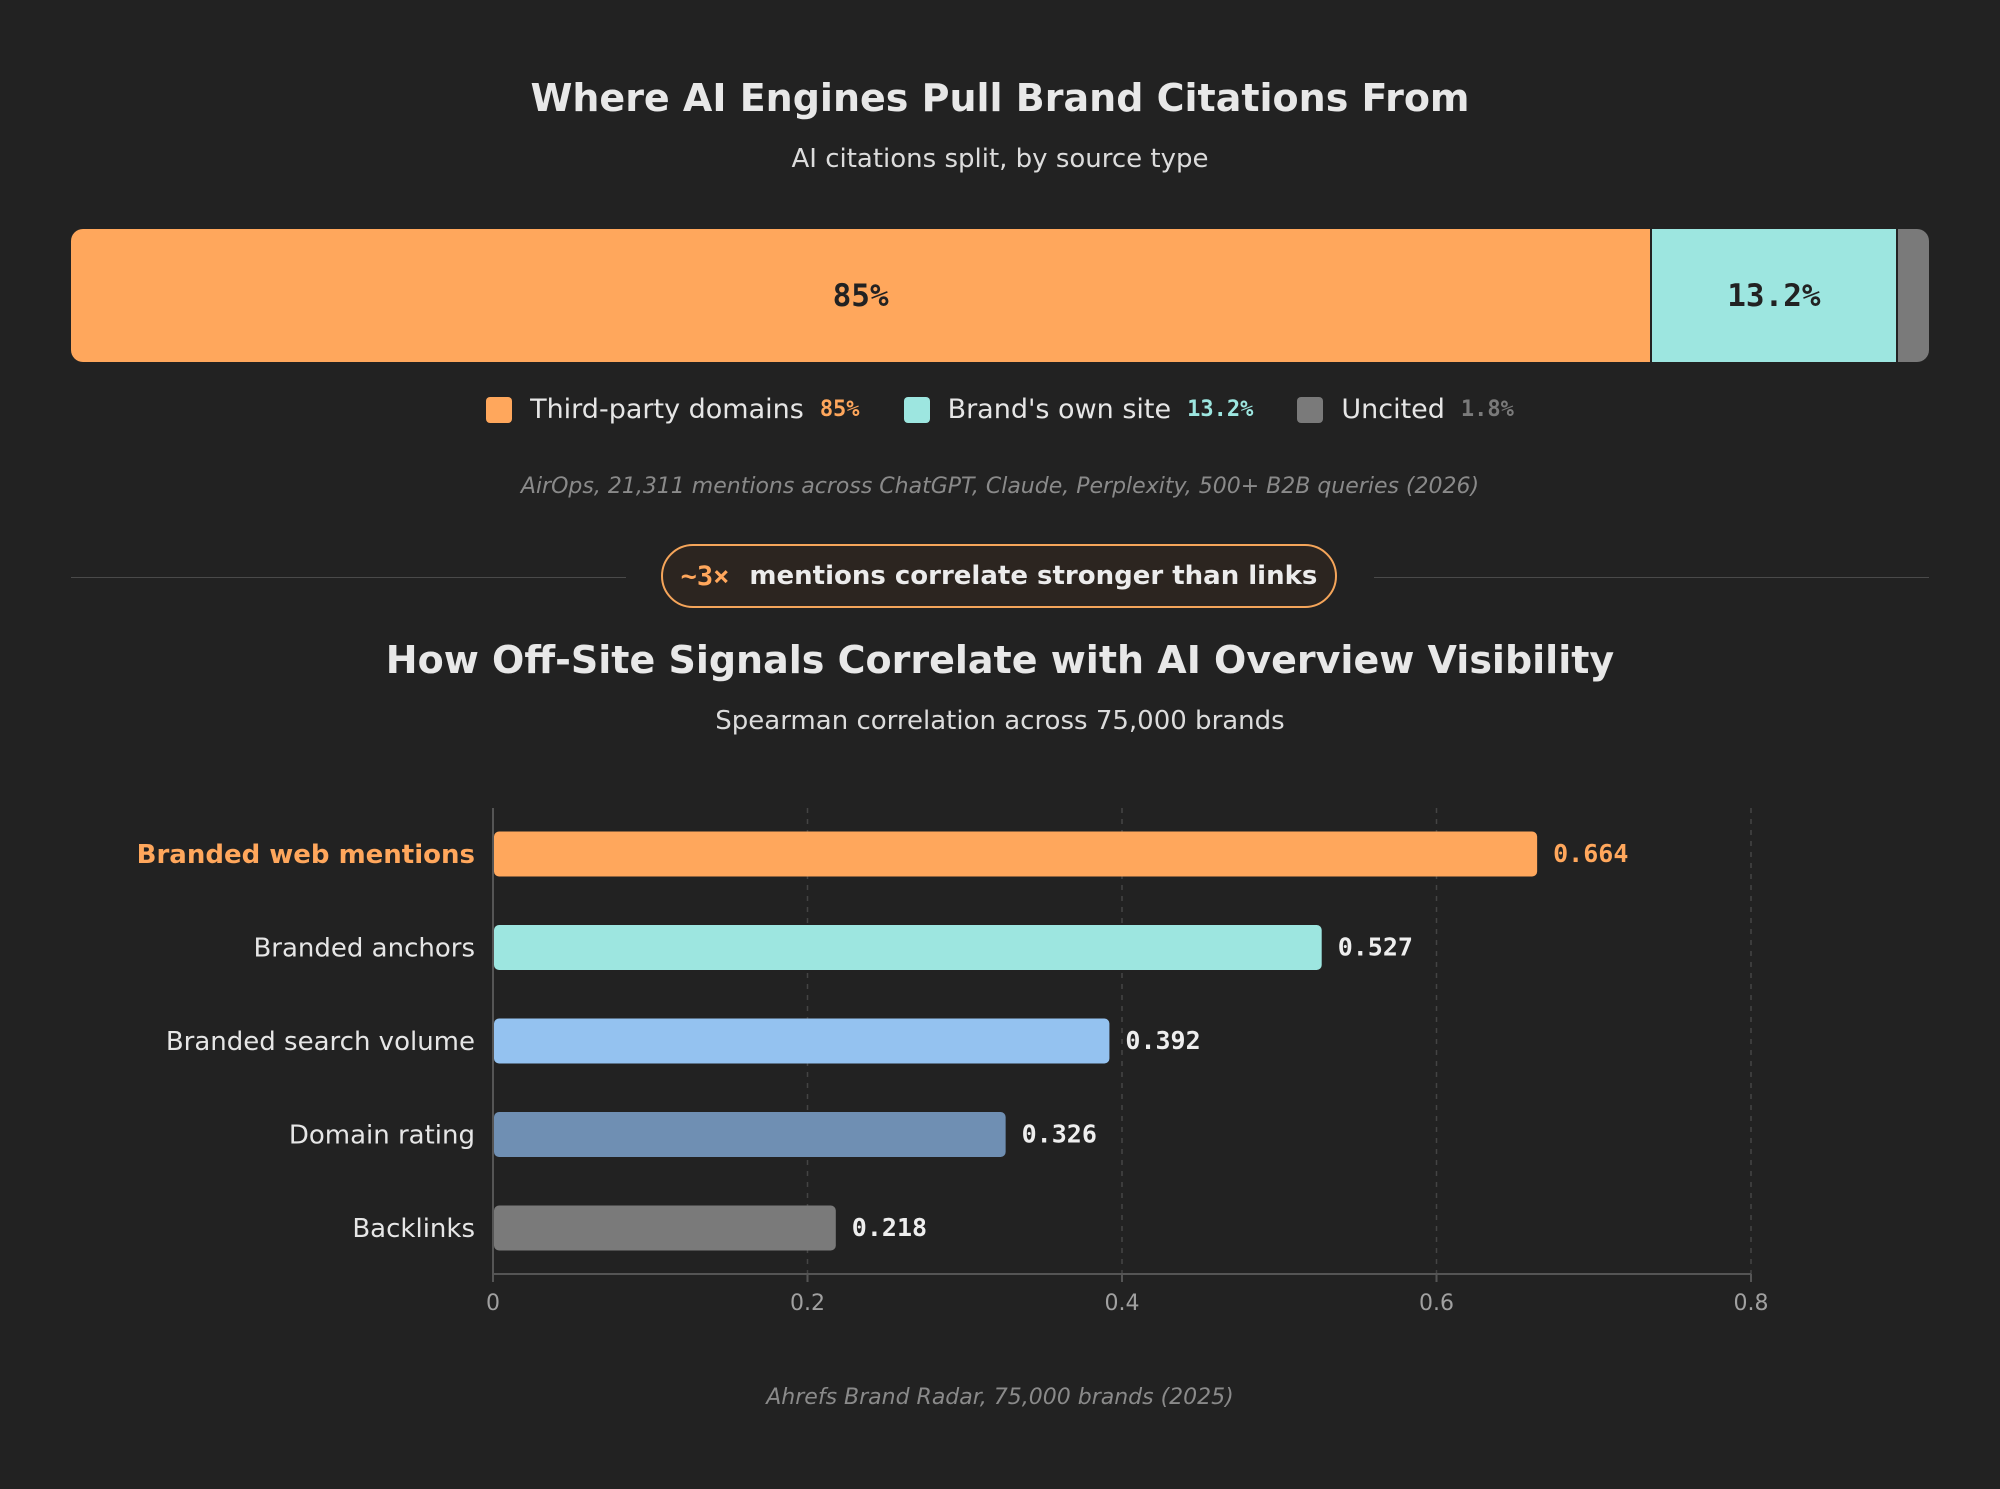  What do you see at coordinates (1033, 576) in the screenshot?
I see `callout-text: mentions correlate stronger than links` at bounding box center [1033, 576].